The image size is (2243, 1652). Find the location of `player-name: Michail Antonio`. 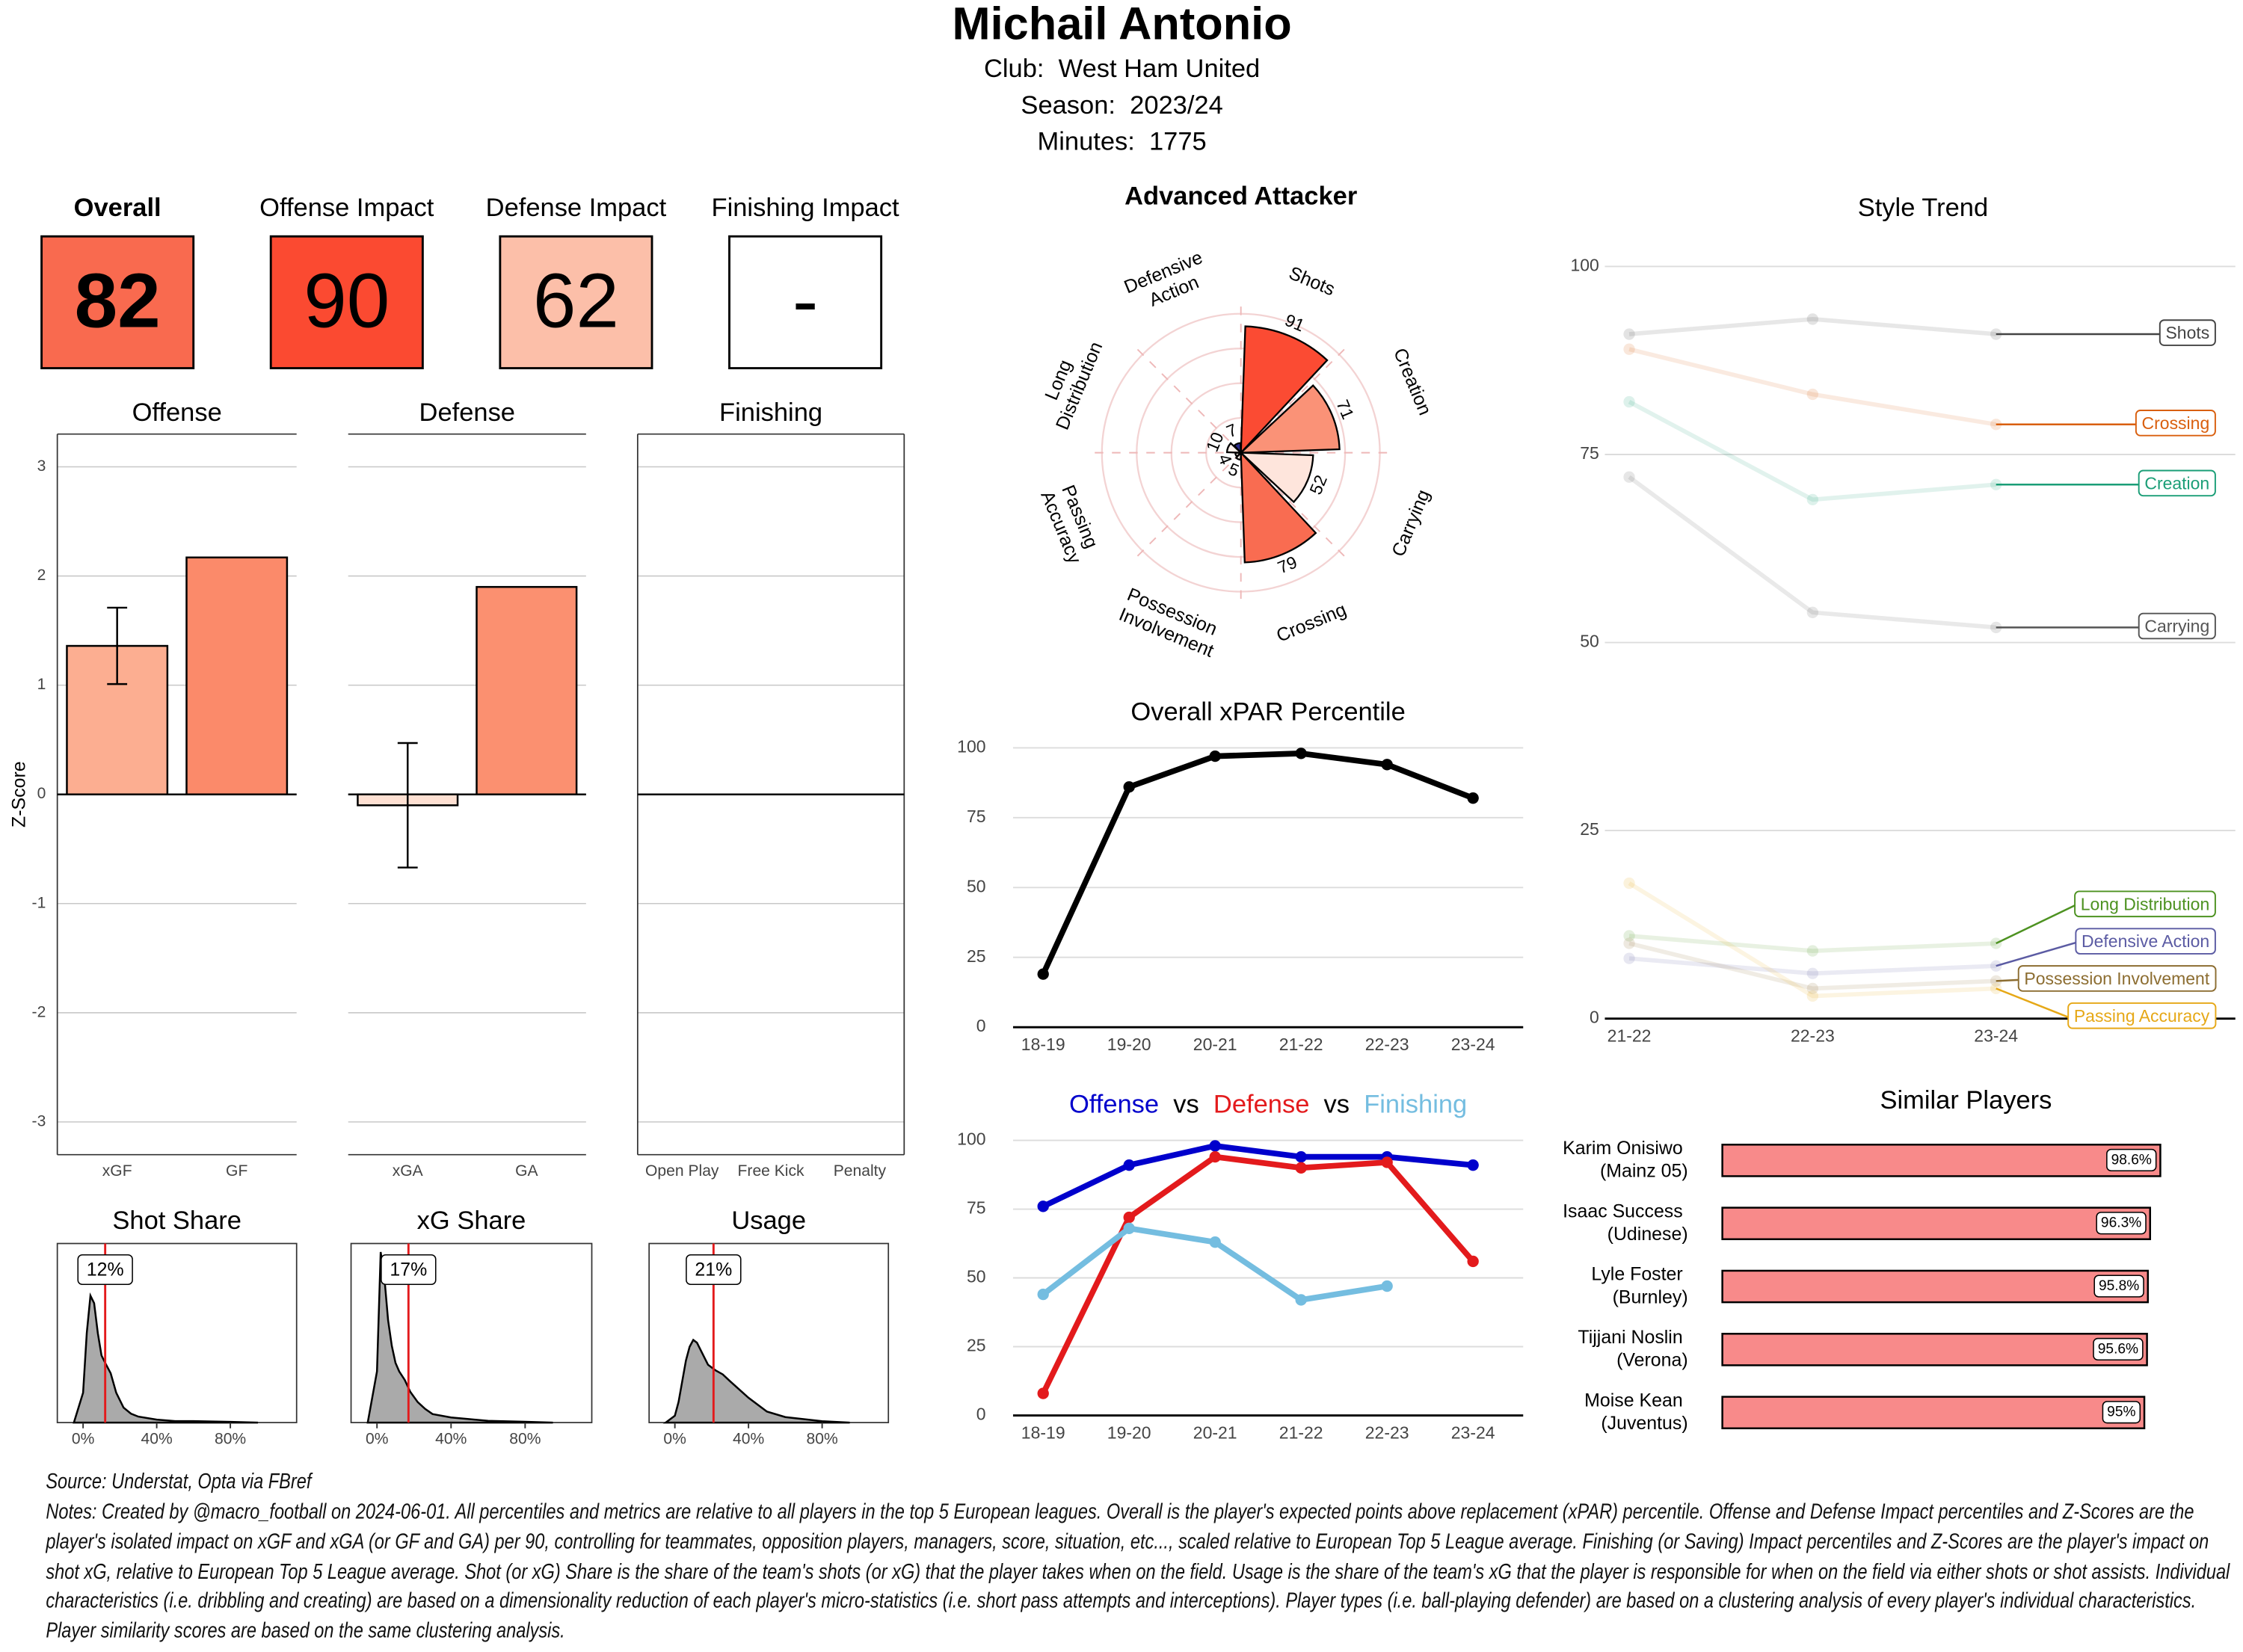

player-name: Michail Antonio is located at coordinates (1122, 25).